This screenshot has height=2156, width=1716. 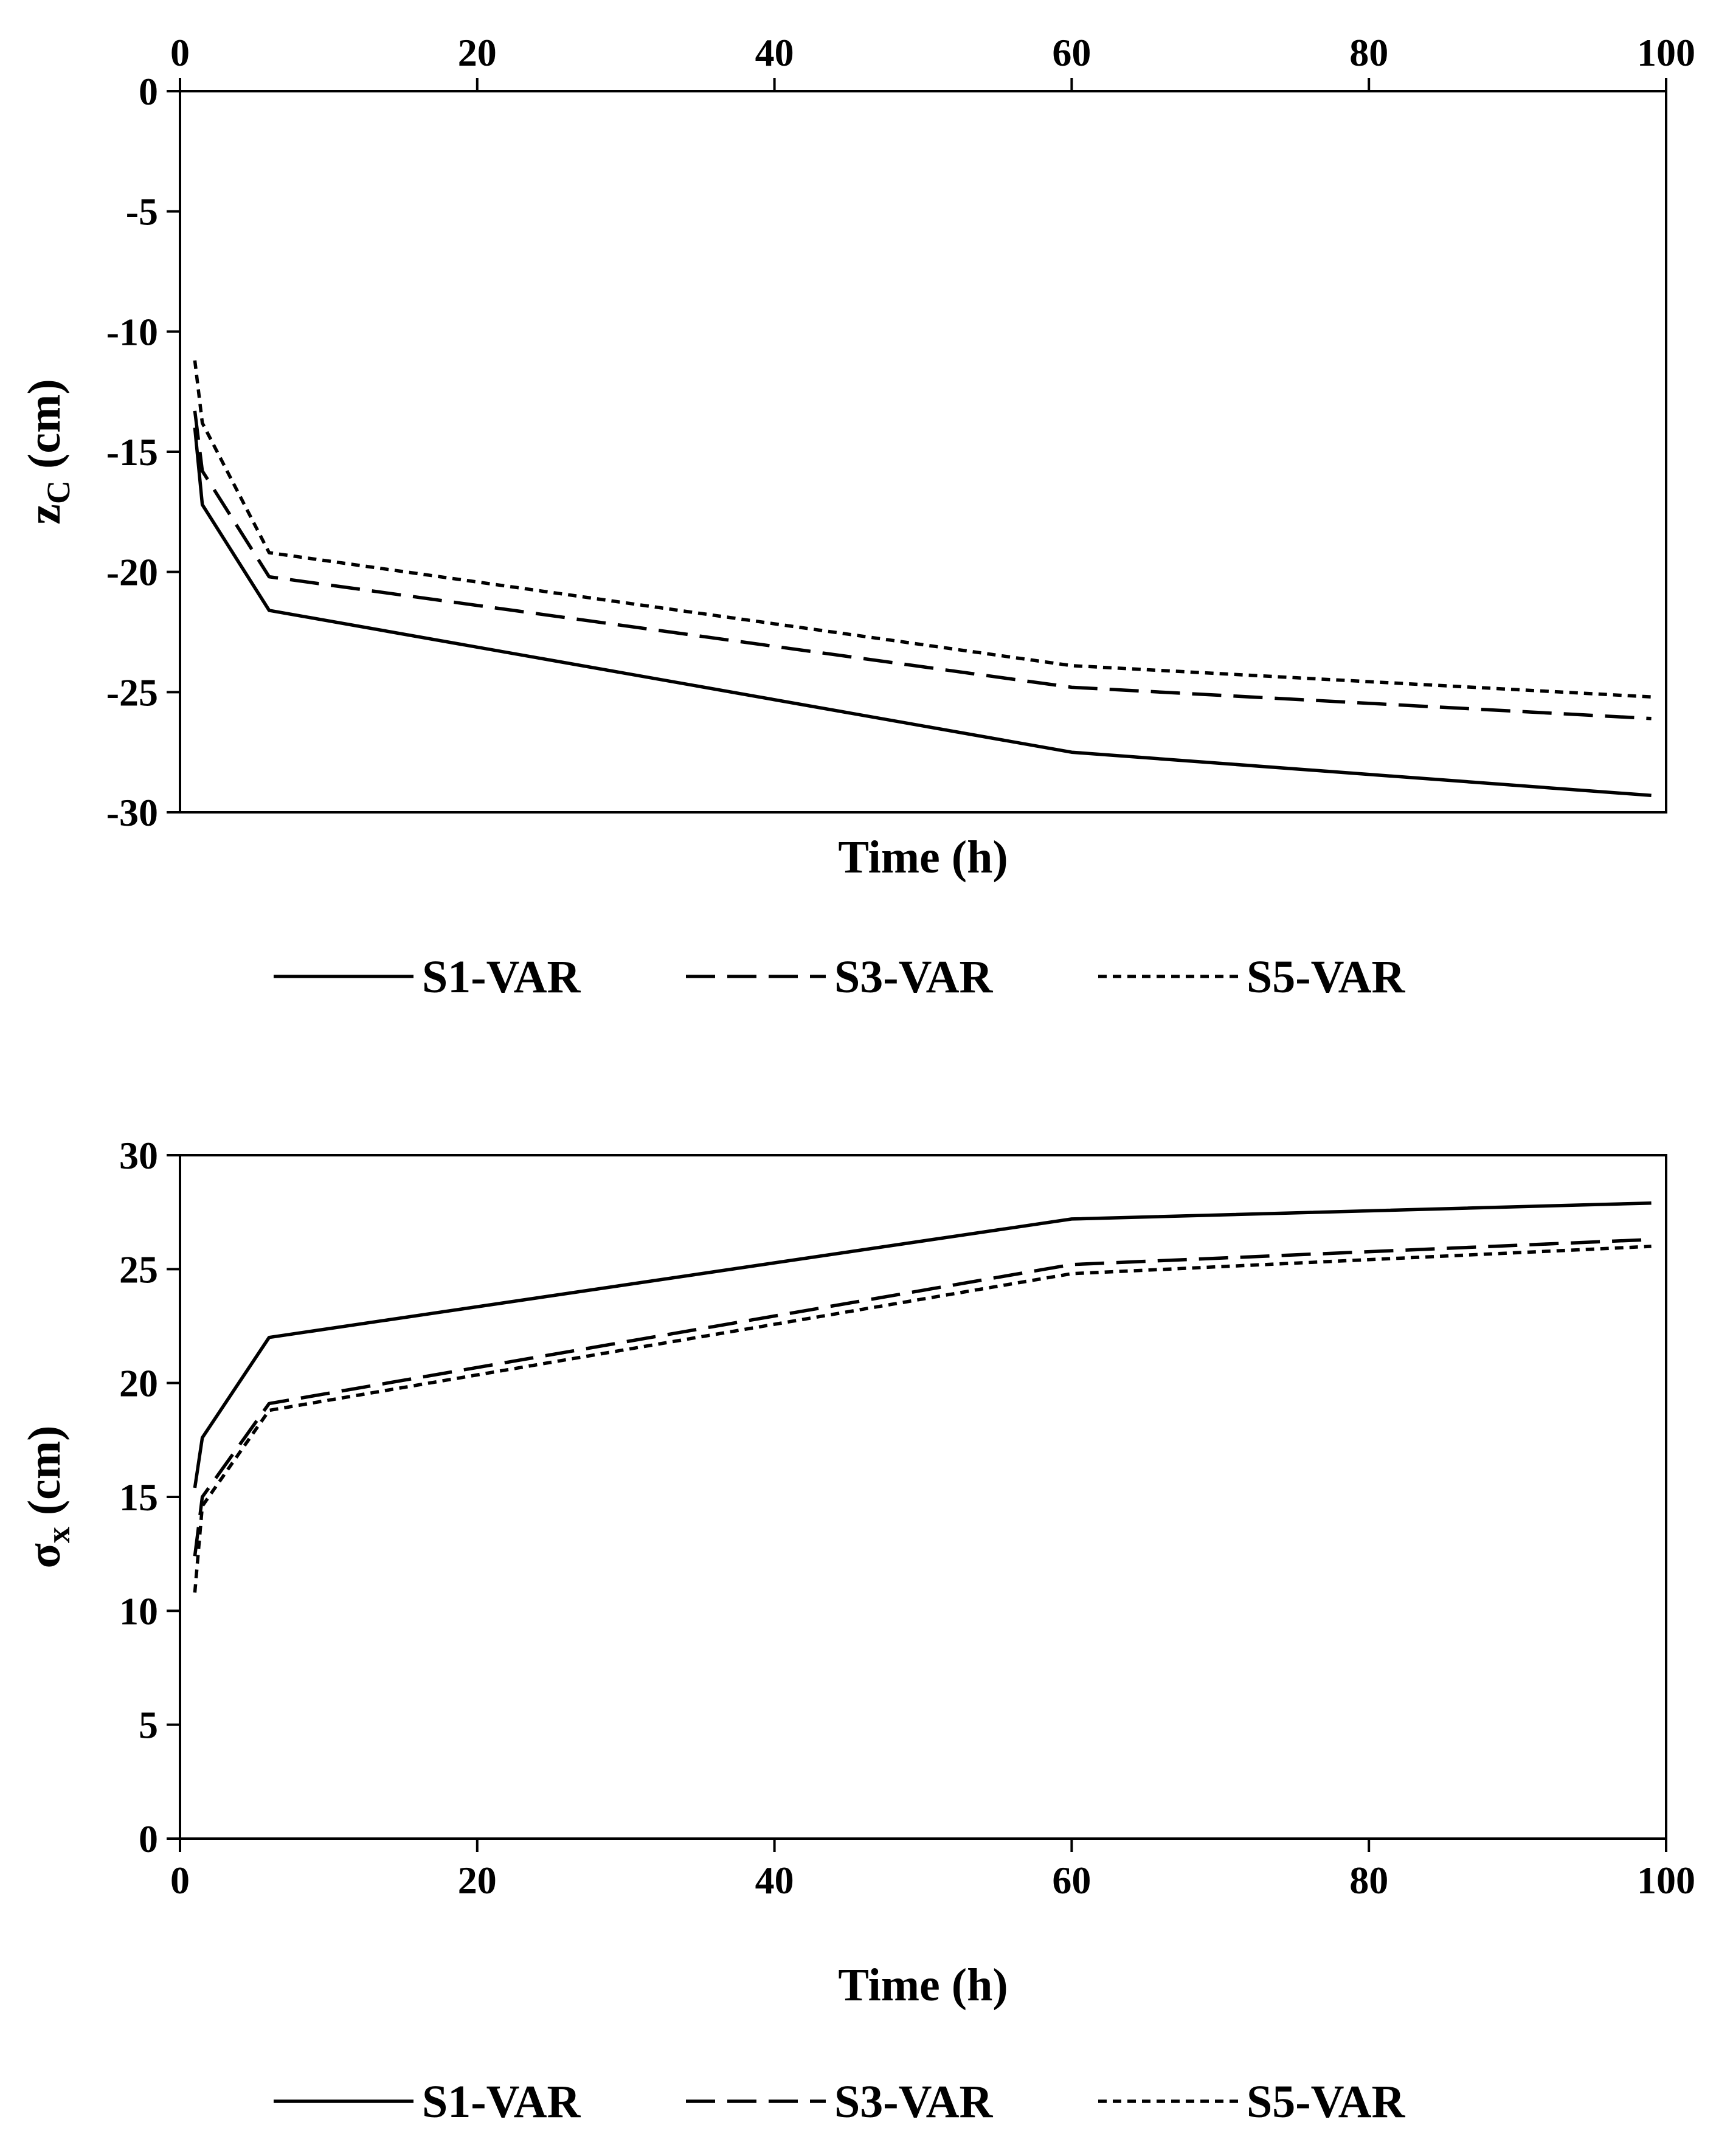 I want to click on y-tick-label: -30, so click(x=132, y=813).